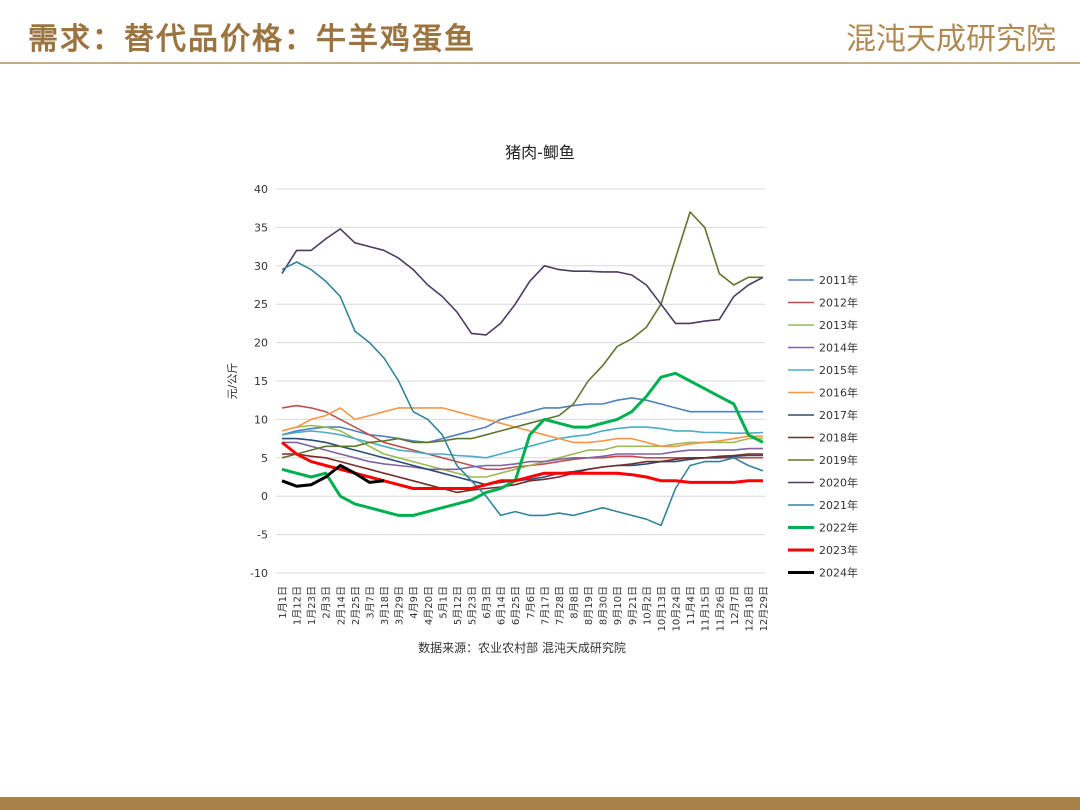 The width and height of the screenshot is (1080, 810). What do you see at coordinates (252, 39) in the screenshot?
I see `slide-title: 需求：替代品价格：牛羊鸡蛋鱼` at bounding box center [252, 39].